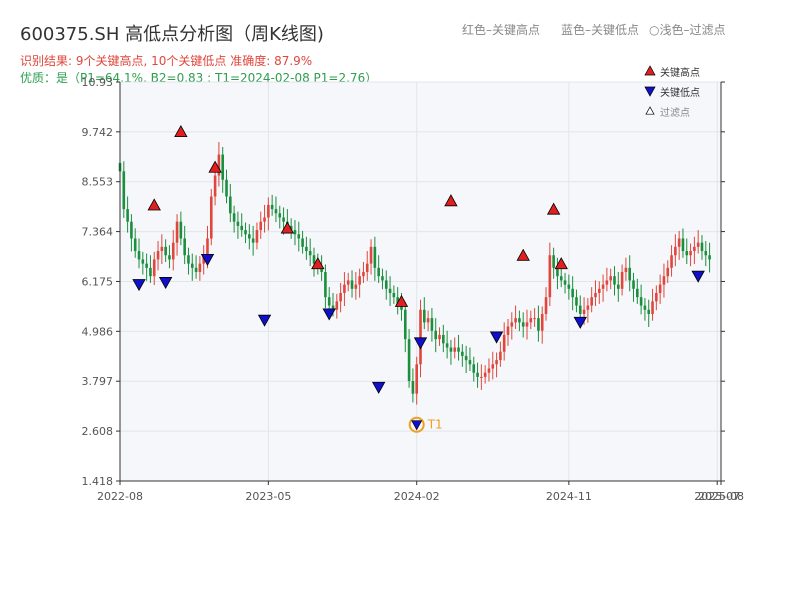 The height and width of the screenshot is (600, 800). What do you see at coordinates (268, 496) in the screenshot?
I see `x-tick-label: 2023-05` at bounding box center [268, 496].